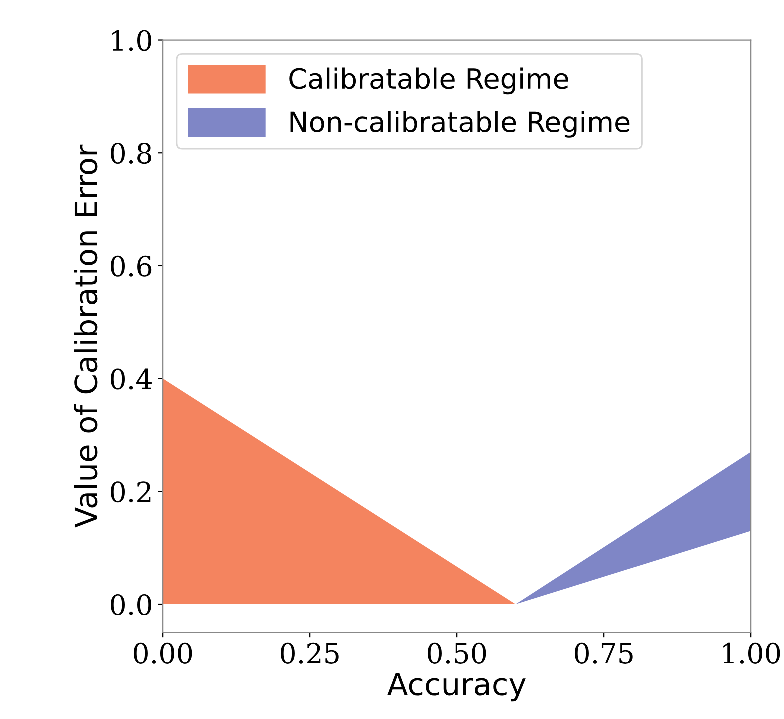 Image resolution: width=784 pixels, height=719 pixels. Describe the element at coordinates (132, 41) in the screenshot. I see `y-tick-label: 1.0` at that location.